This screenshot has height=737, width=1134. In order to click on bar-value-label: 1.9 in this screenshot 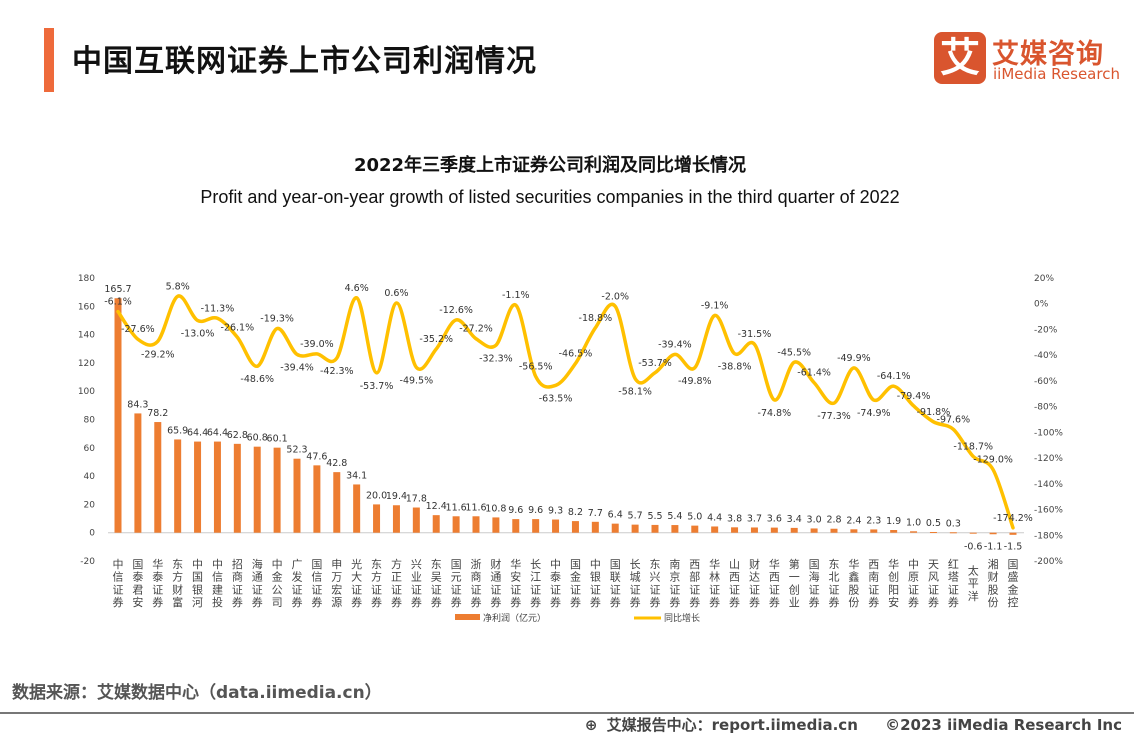, I will do `click(893, 521)`.